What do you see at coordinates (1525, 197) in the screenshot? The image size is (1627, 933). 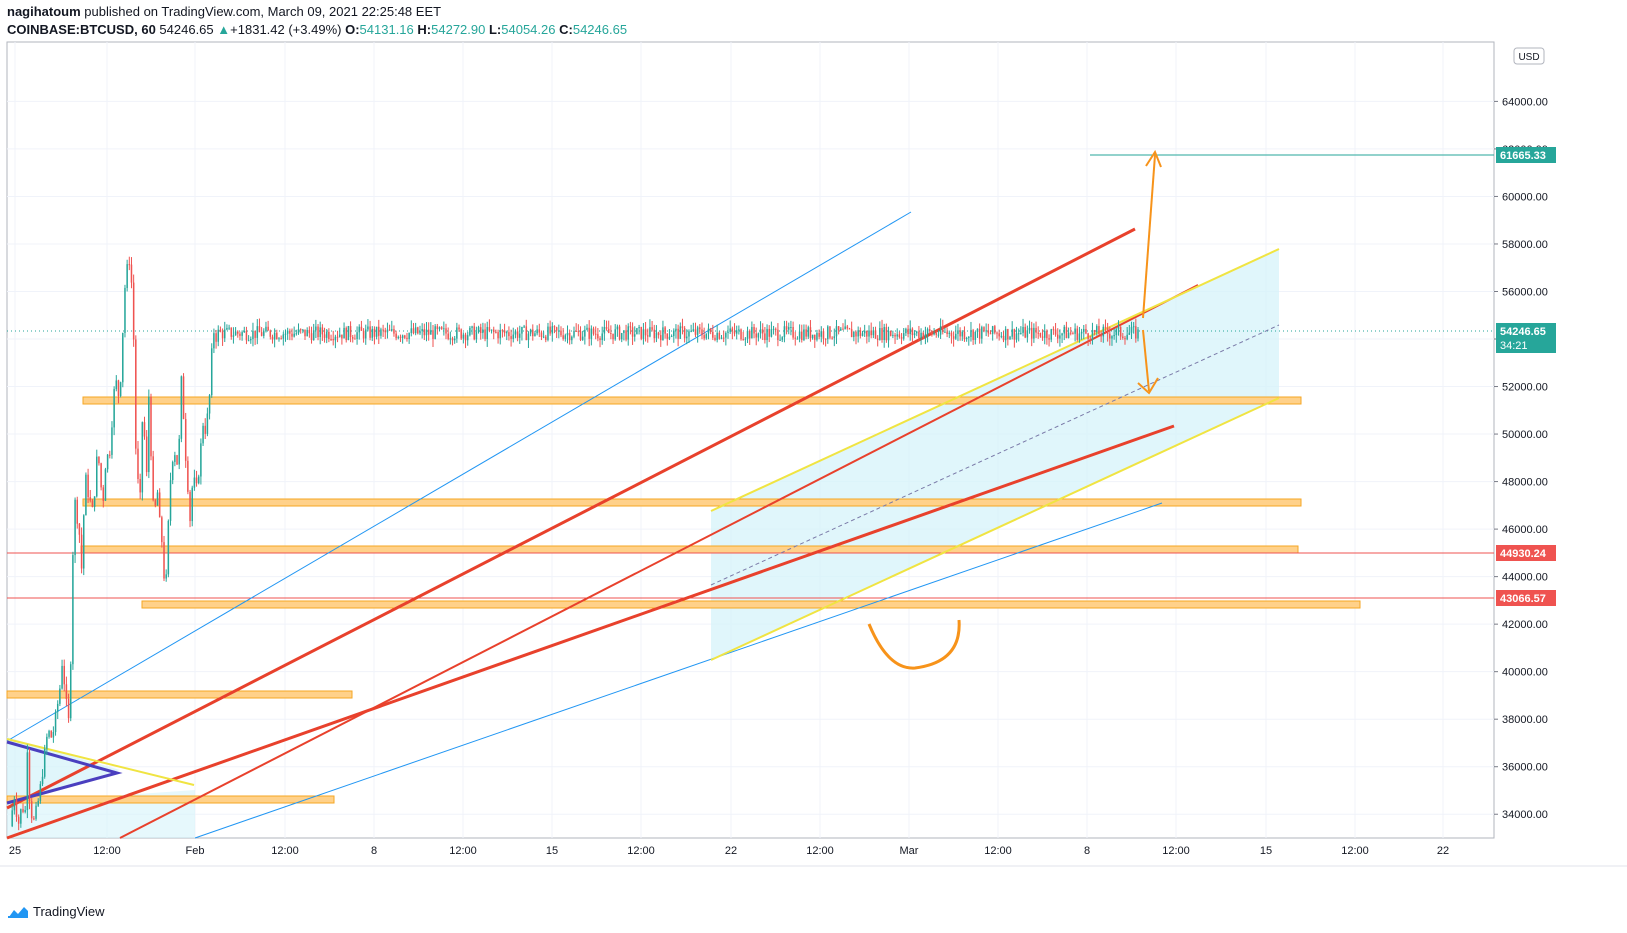 I see `y-tick-label: 60000.00` at bounding box center [1525, 197].